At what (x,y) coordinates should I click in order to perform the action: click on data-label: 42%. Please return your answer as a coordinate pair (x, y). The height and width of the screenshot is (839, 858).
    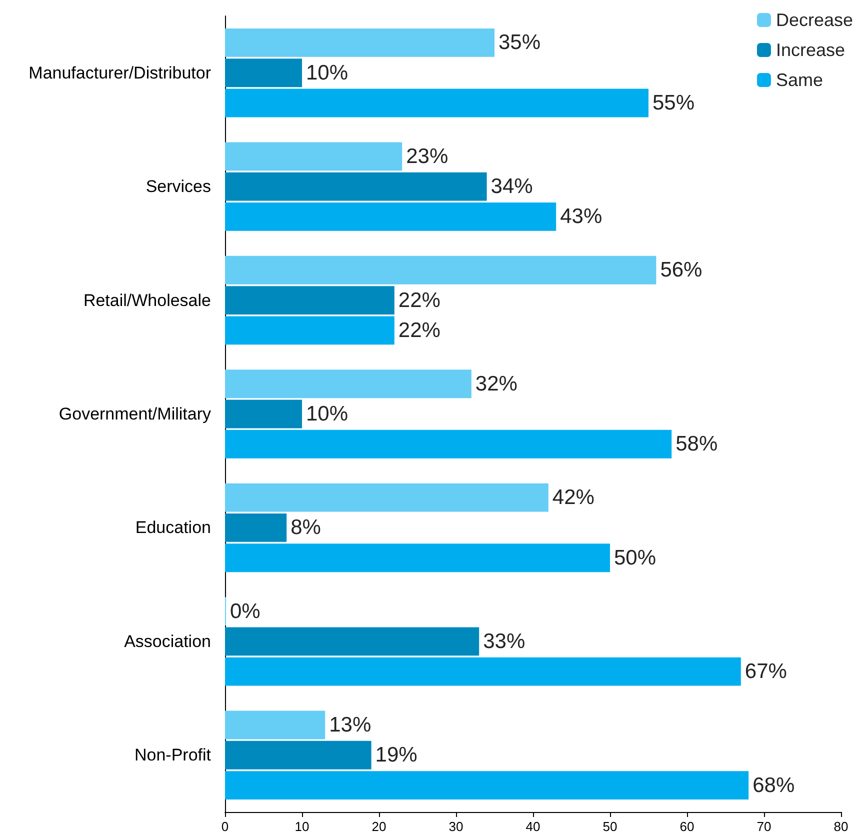
    Looking at the image, I should click on (573, 498).